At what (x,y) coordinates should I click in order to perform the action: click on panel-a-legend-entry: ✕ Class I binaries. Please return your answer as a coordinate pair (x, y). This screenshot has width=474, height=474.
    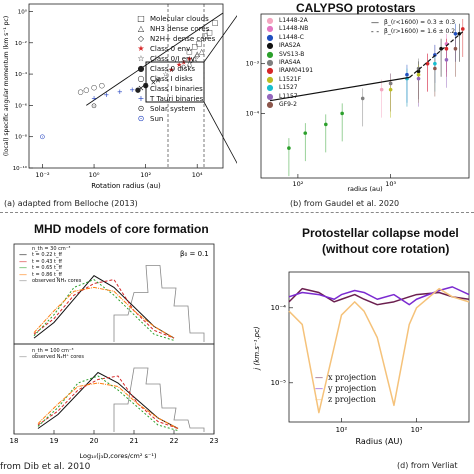
    Looking at the image, I should click on (175, 89).